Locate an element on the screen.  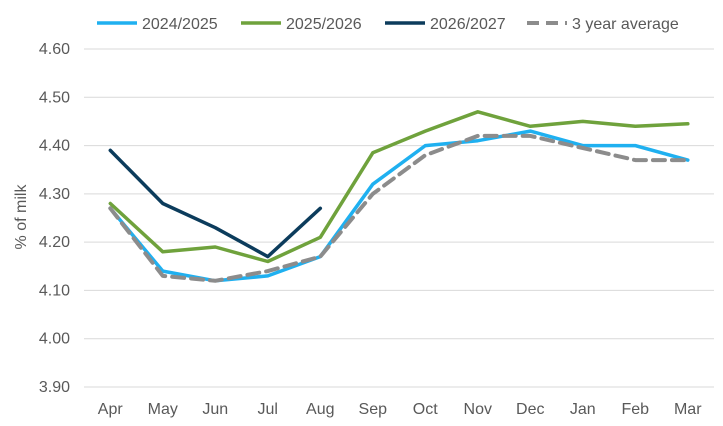
legend-label-4: 3 year average is located at coordinates (625, 24).